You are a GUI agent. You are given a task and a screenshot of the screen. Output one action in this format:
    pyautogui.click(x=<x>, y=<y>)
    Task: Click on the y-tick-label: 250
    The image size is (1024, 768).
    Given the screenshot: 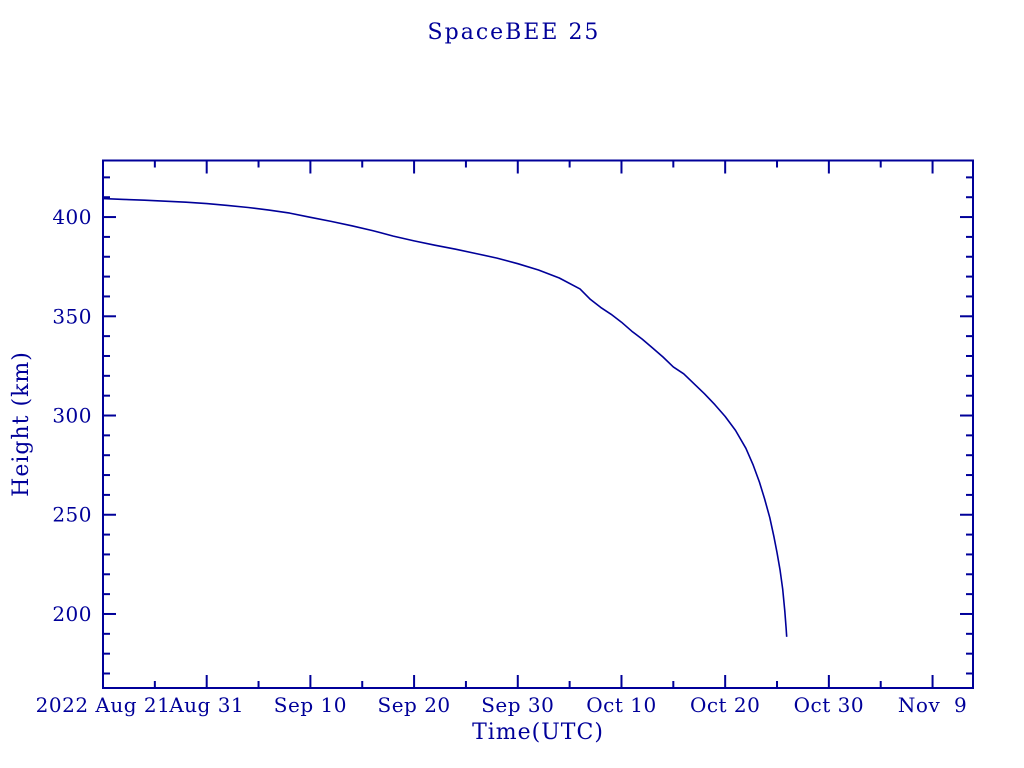 What is the action you would take?
    pyautogui.click(x=72, y=515)
    